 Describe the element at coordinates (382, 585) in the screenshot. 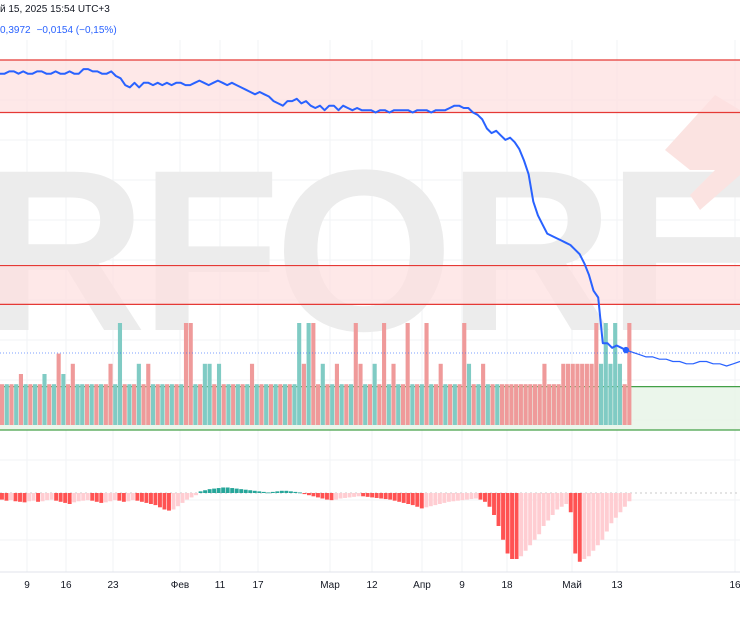

I see `x-axis: 9 16 23 Фев 11 17 Мар 12 Апр 9 18 Май 13 16` at that location.